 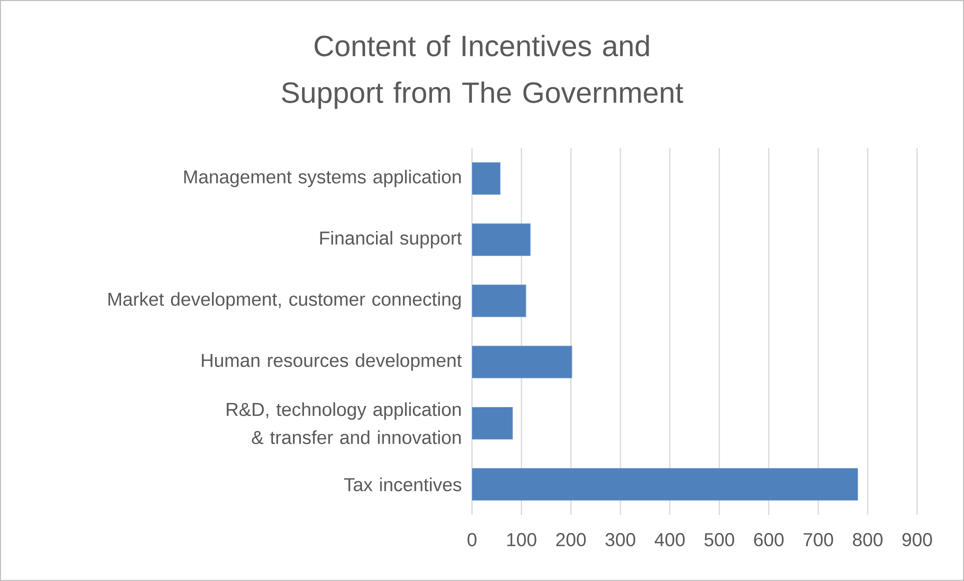 I want to click on chart-title: Content of Incentives and Support from The Government, so click(x=483, y=71).